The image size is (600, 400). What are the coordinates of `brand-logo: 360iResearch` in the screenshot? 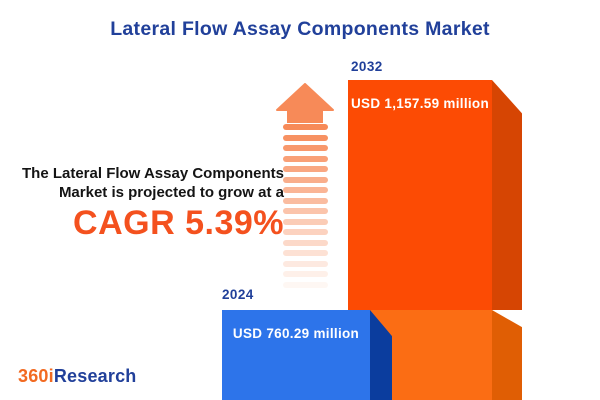 It's located at (77, 376).